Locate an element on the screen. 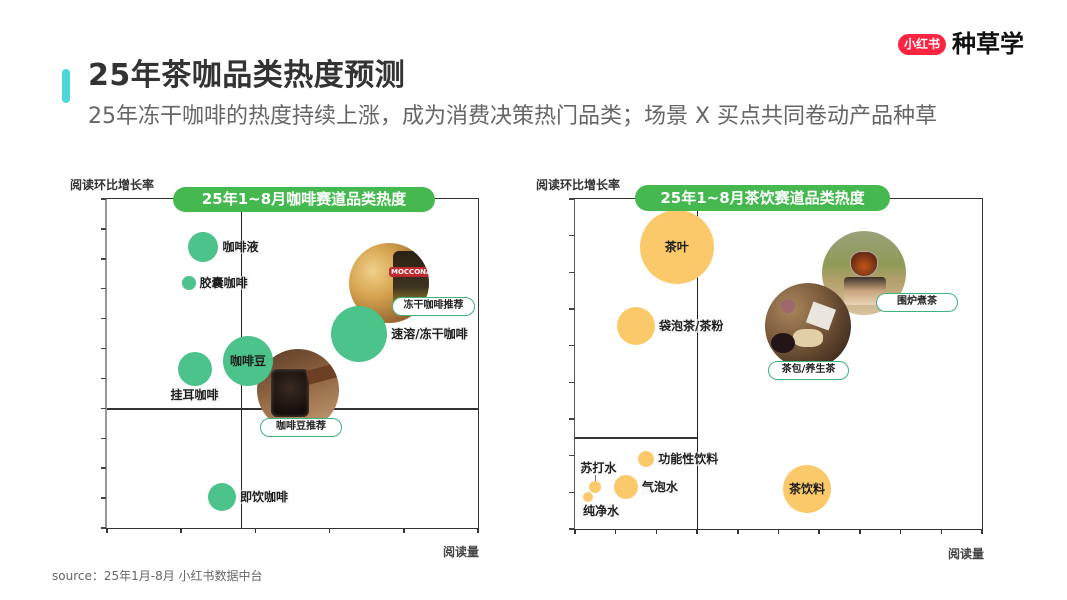  bubble-label: 气泡水 is located at coordinates (659, 486).